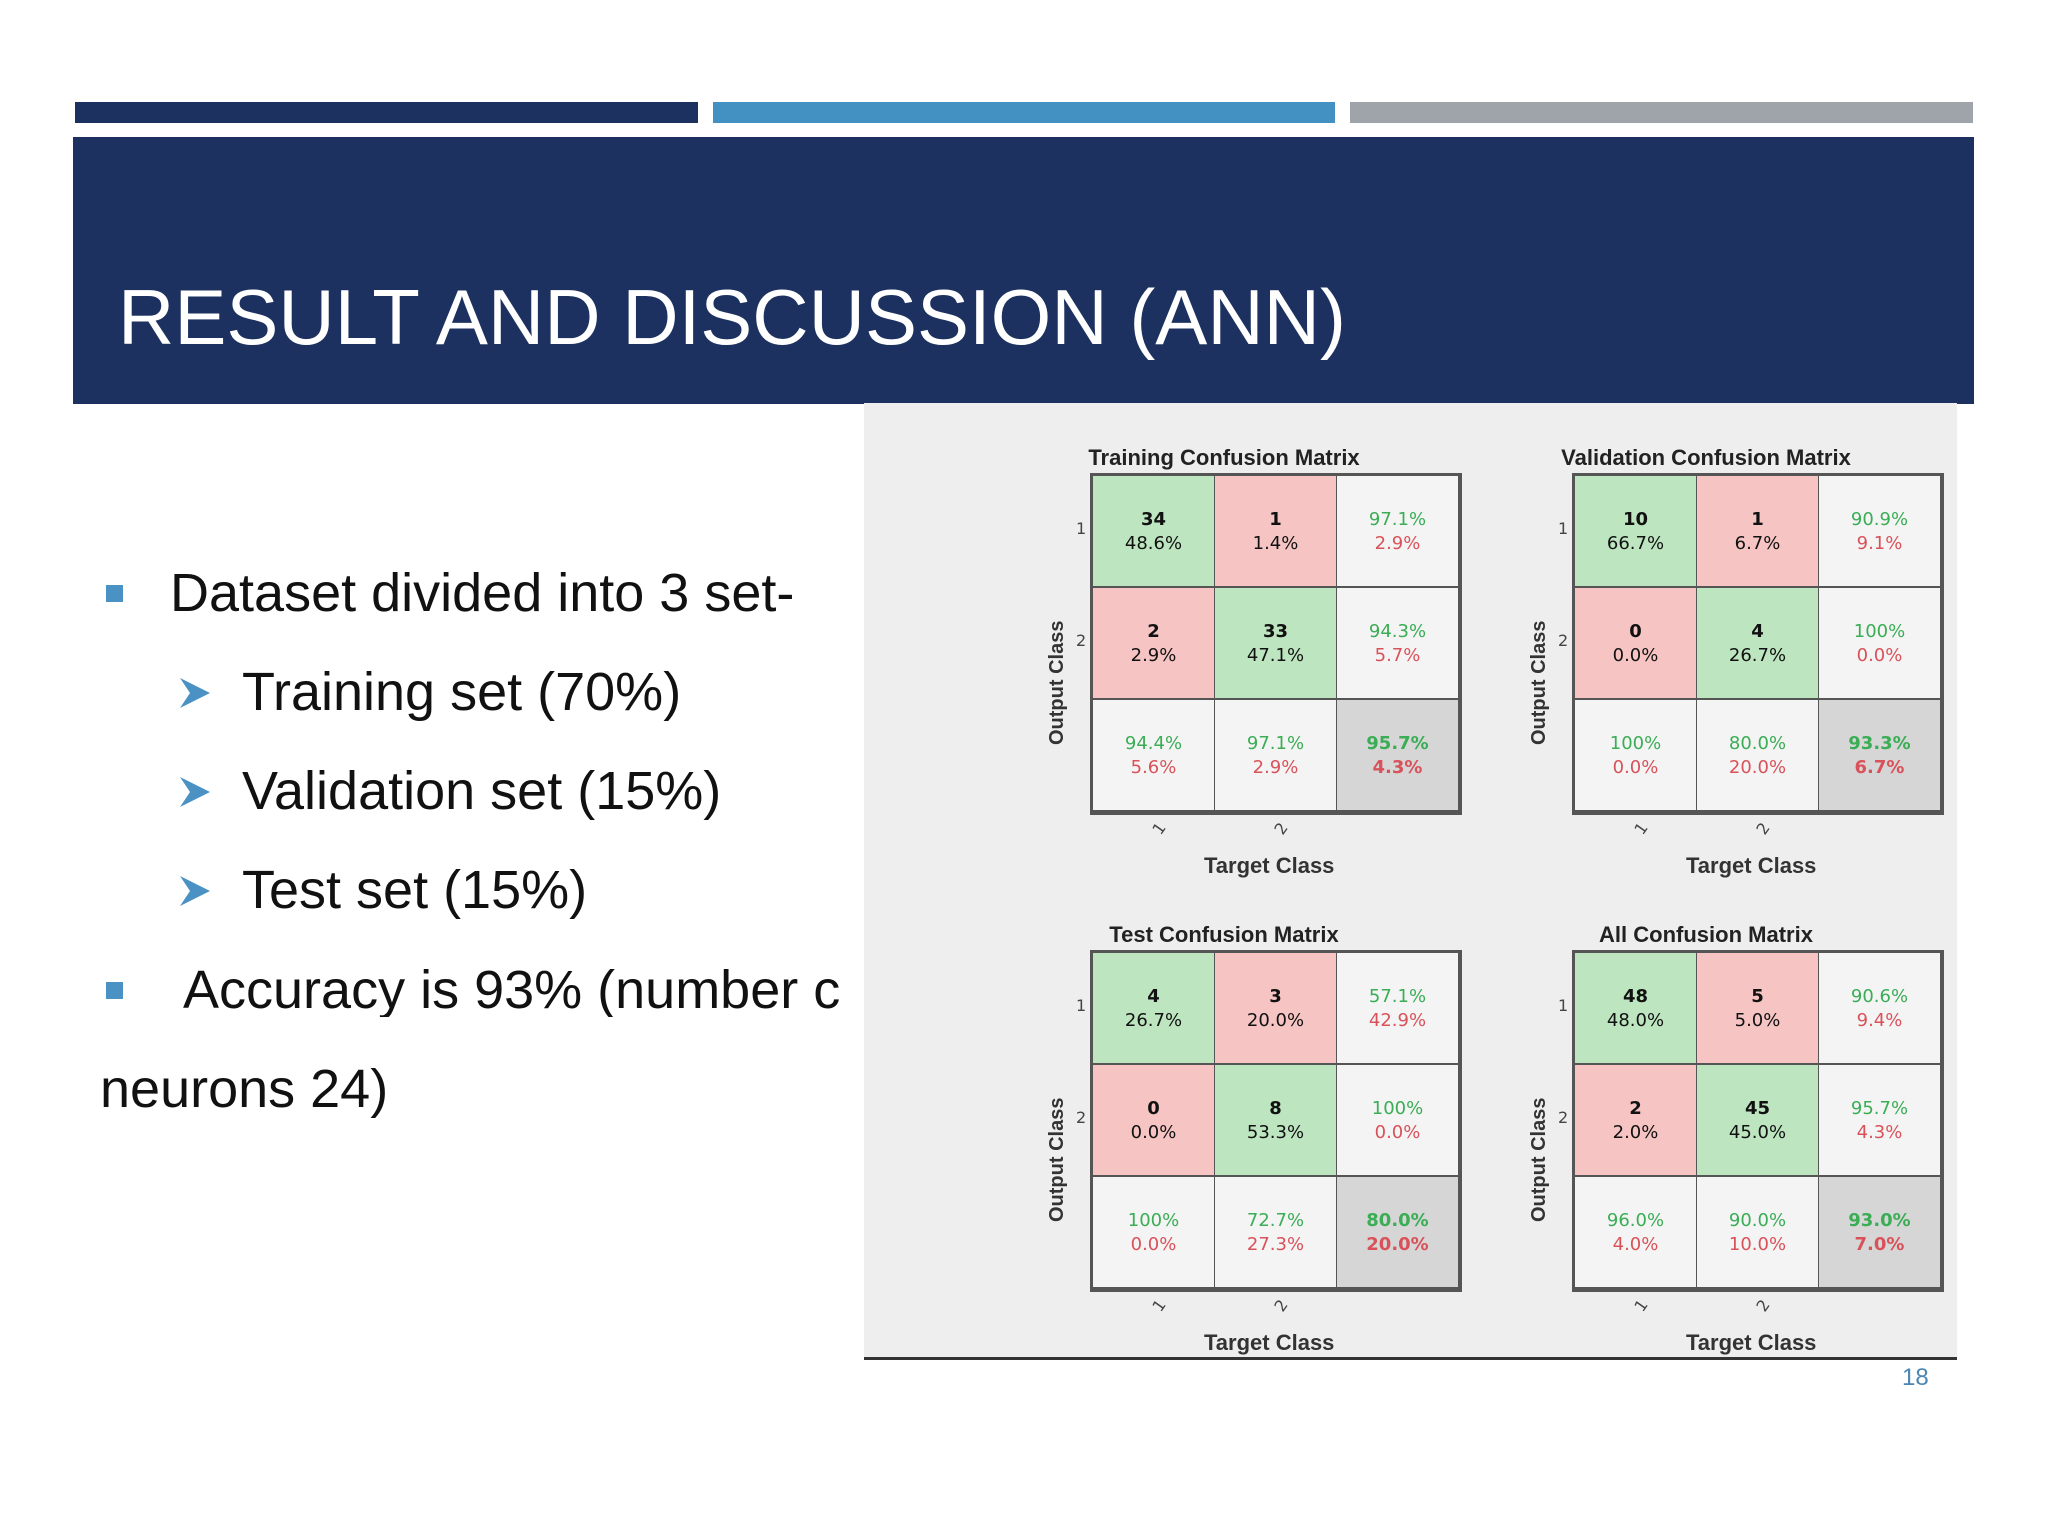  I want to click on bullet-dataset-text: Dataset divided into 3 set-, so click(482, 593).